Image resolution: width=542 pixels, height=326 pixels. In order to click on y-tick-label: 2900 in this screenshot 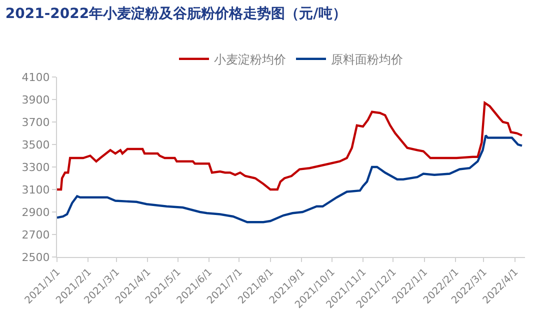, I will do `click(36, 212)`.